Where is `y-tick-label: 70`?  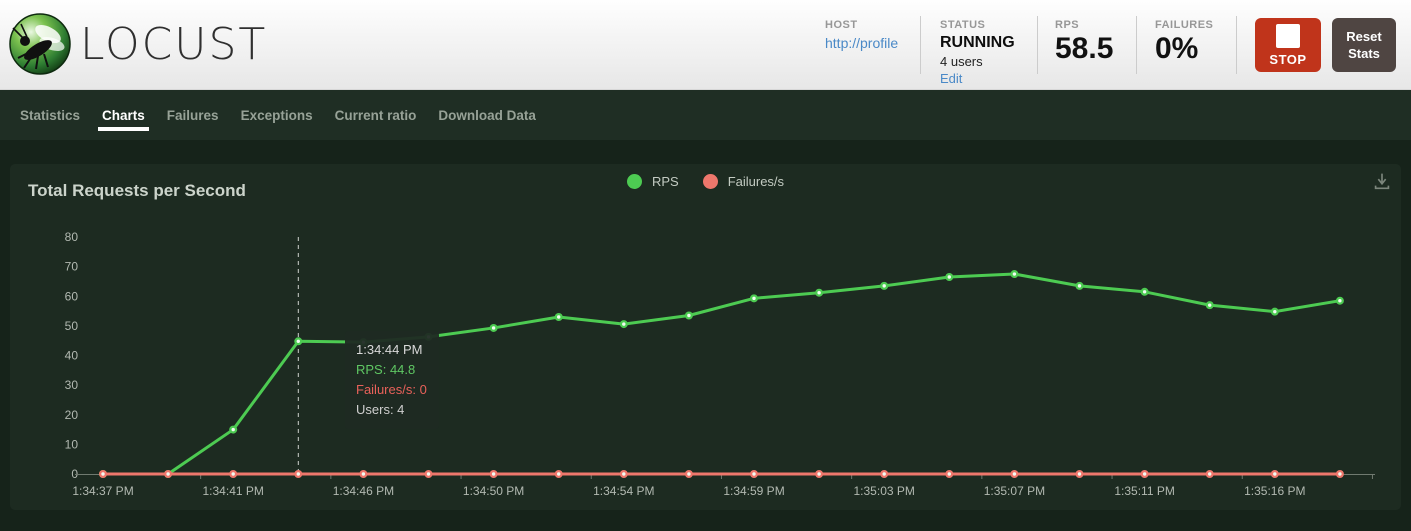
y-tick-label: 70 is located at coordinates (72, 267).